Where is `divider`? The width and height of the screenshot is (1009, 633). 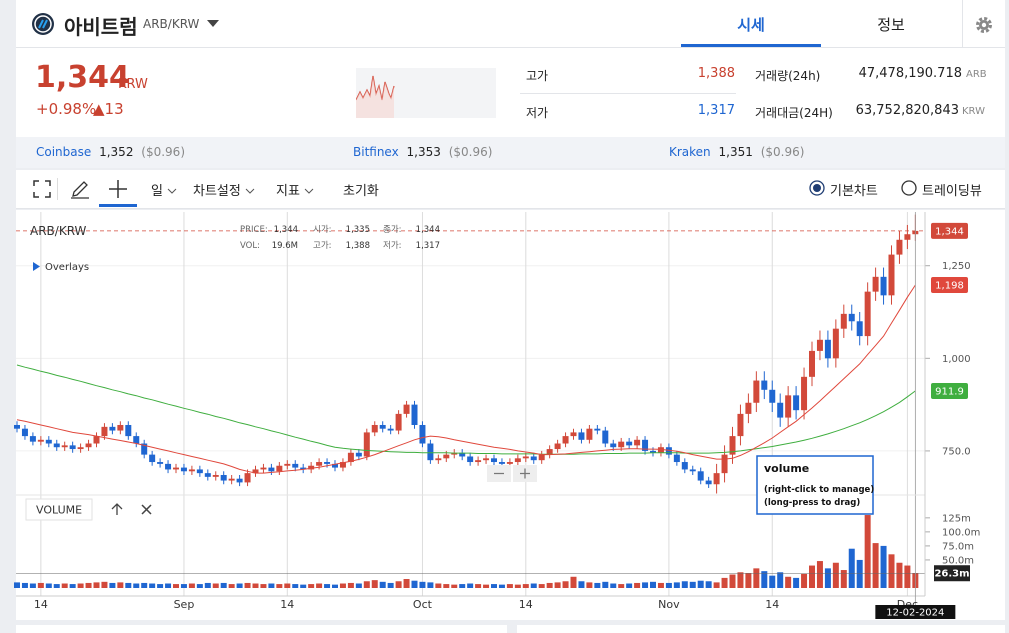 divider is located at coordinates (962, 23).